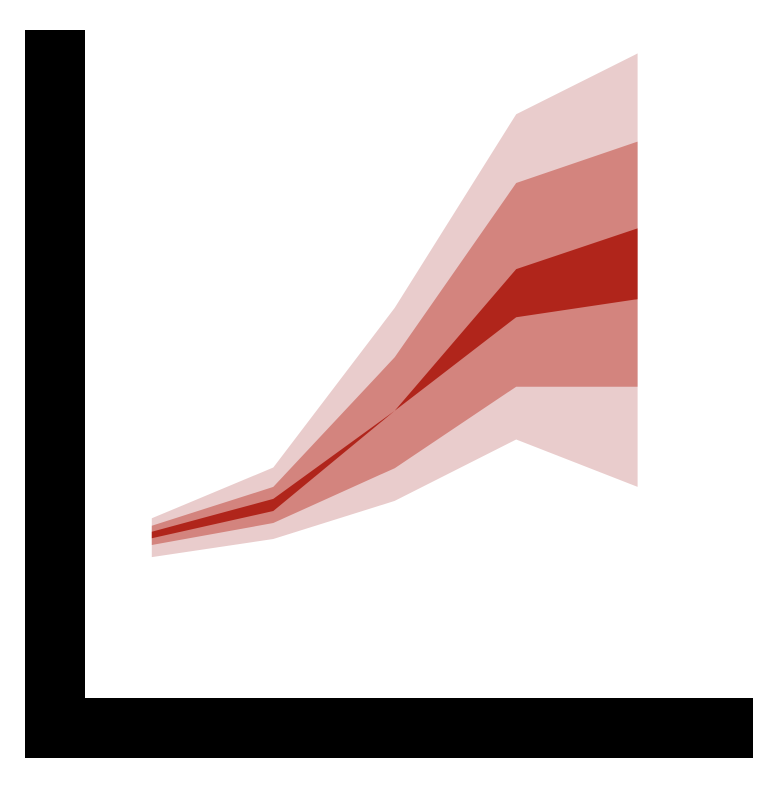 This screenshot has width=780, height=788. I want to click on y-axis, so click(55, 394).